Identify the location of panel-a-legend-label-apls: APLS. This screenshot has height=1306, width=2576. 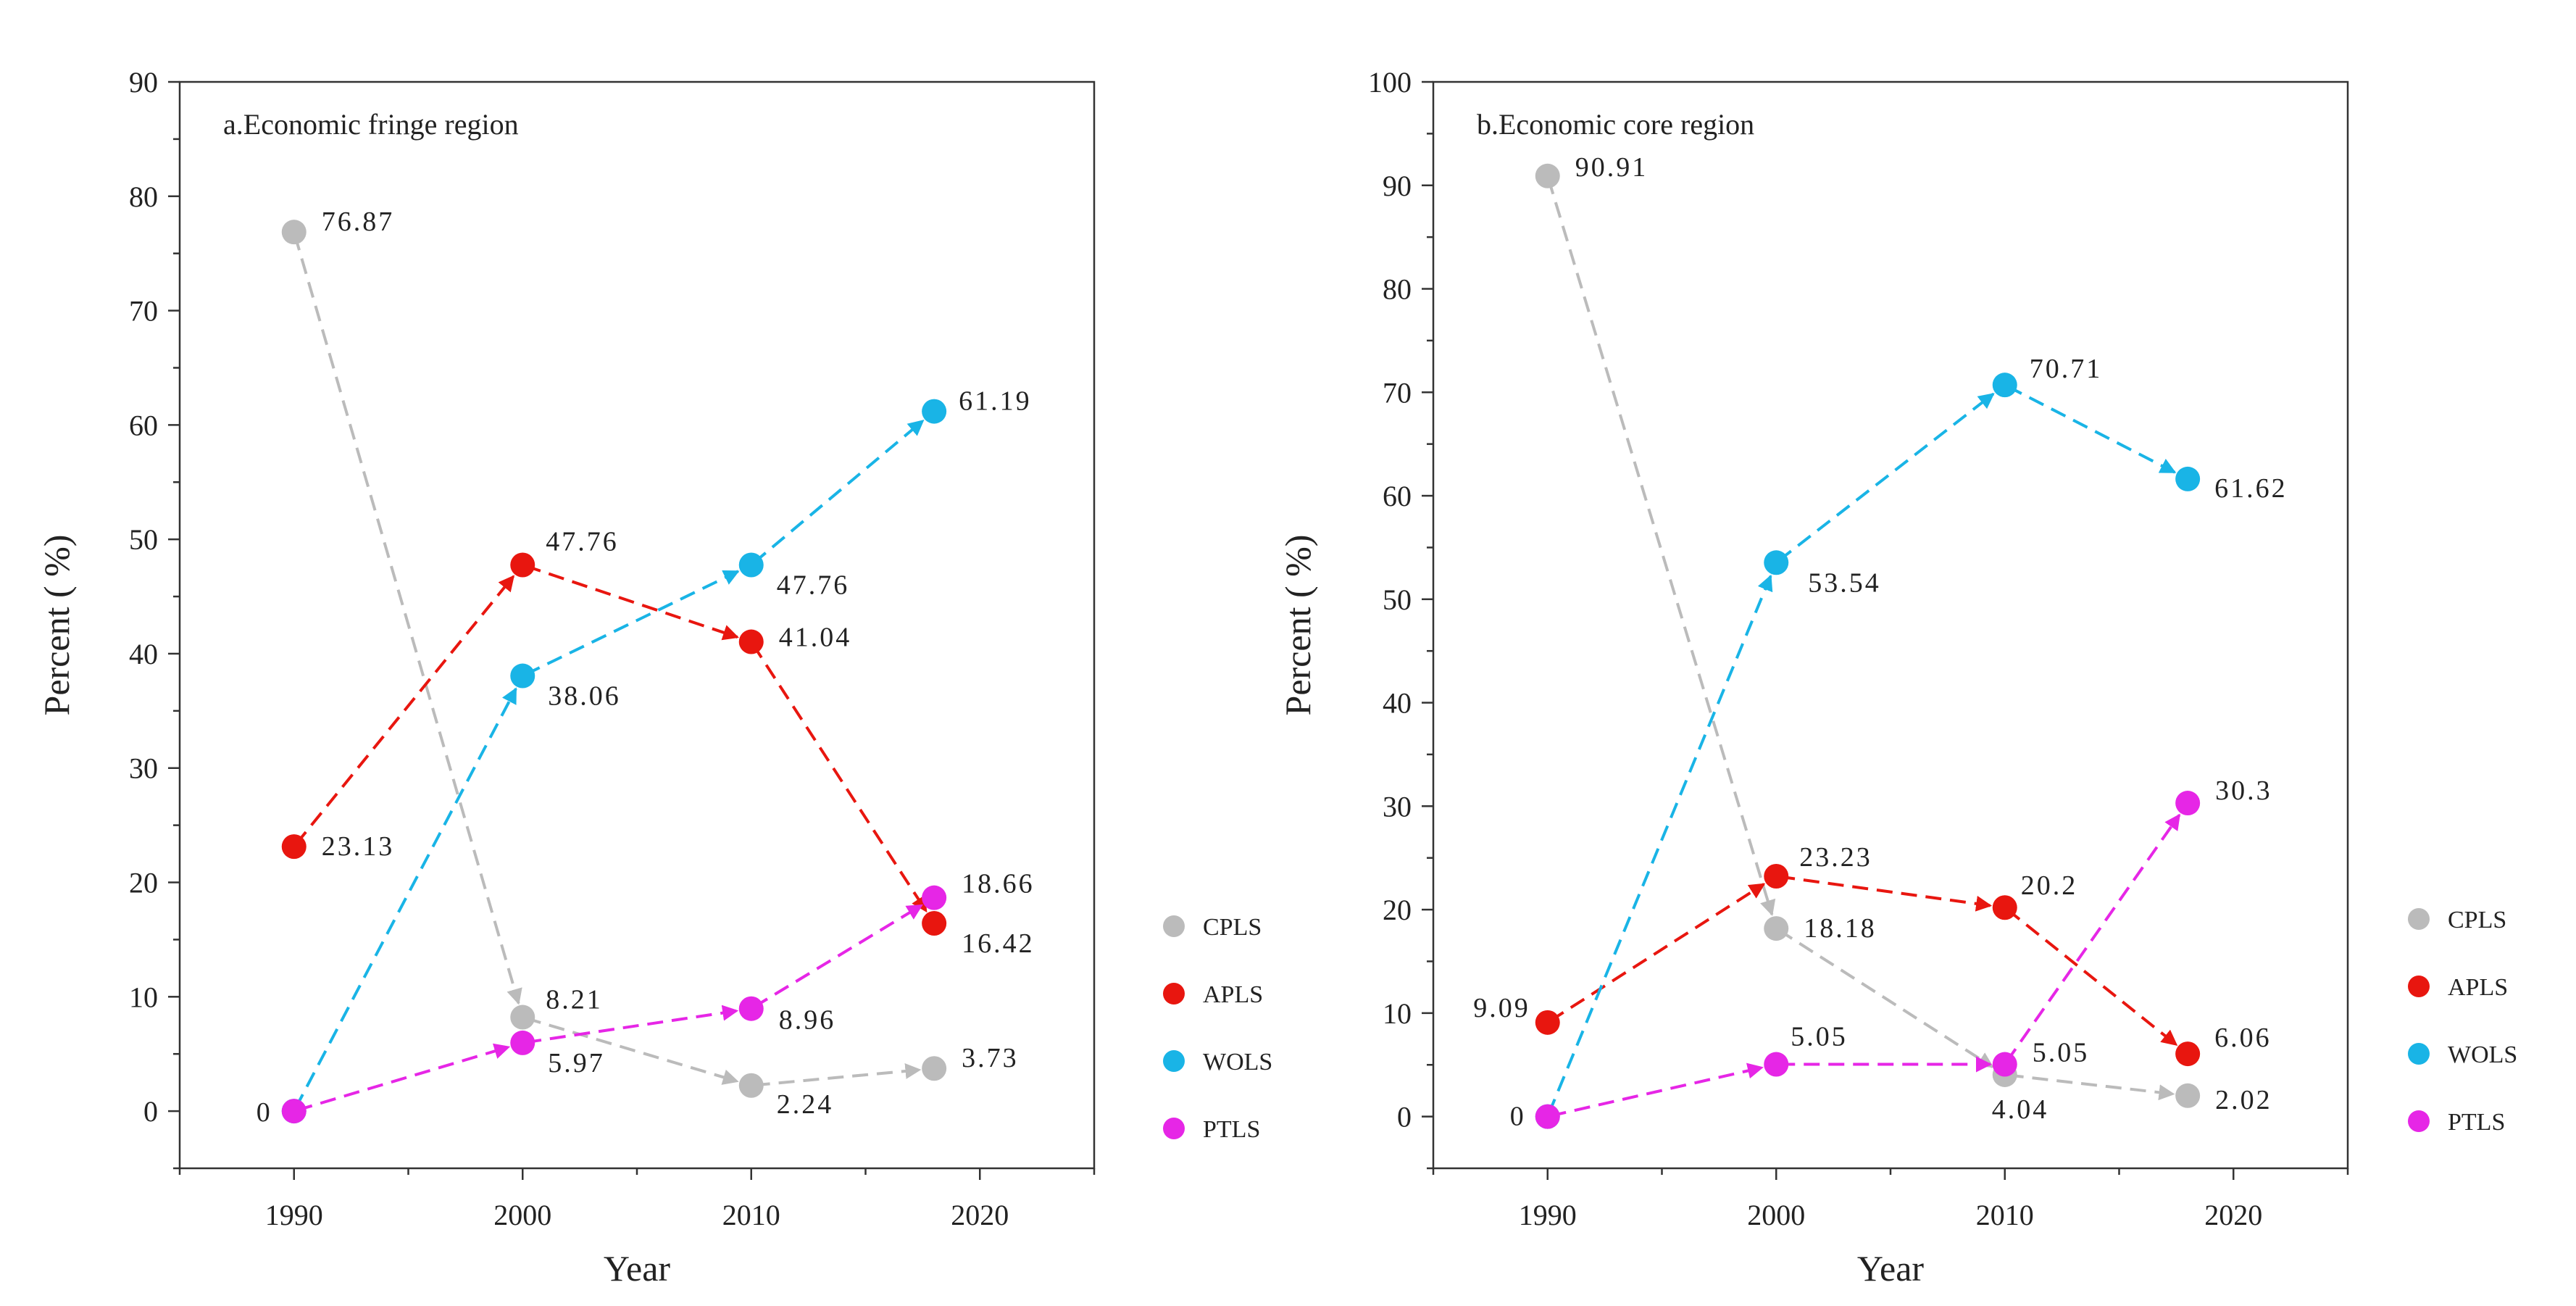
(1233, 994).